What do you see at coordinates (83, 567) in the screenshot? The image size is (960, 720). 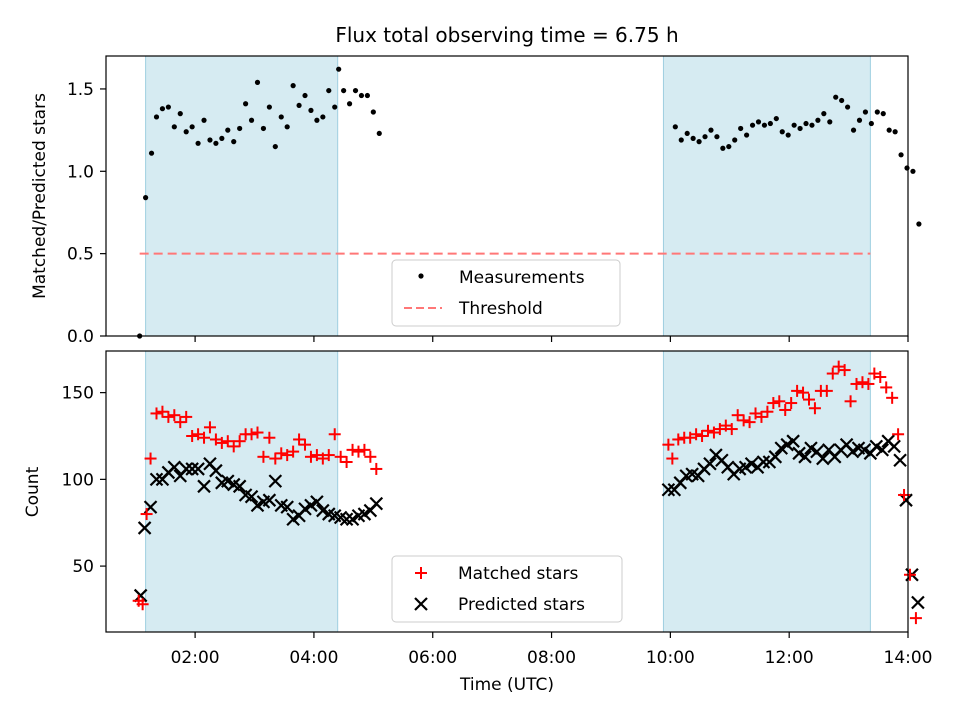 I see `bottom-y-tick-label-1: 50` at bounding box center [83, 567].